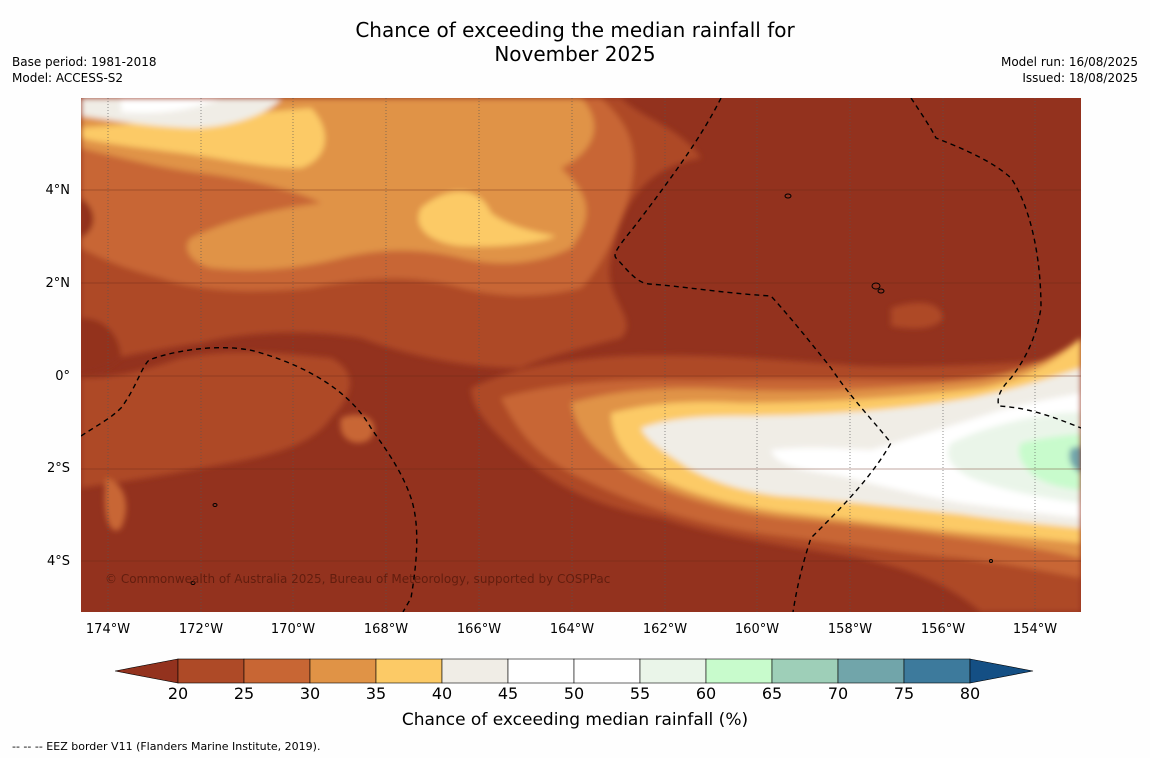 The width and height of the screenshot is (1150, 758). Describe the element at coordinates (574, 693) in the screenshot. I see `colorbar-tick: 50` at that location.